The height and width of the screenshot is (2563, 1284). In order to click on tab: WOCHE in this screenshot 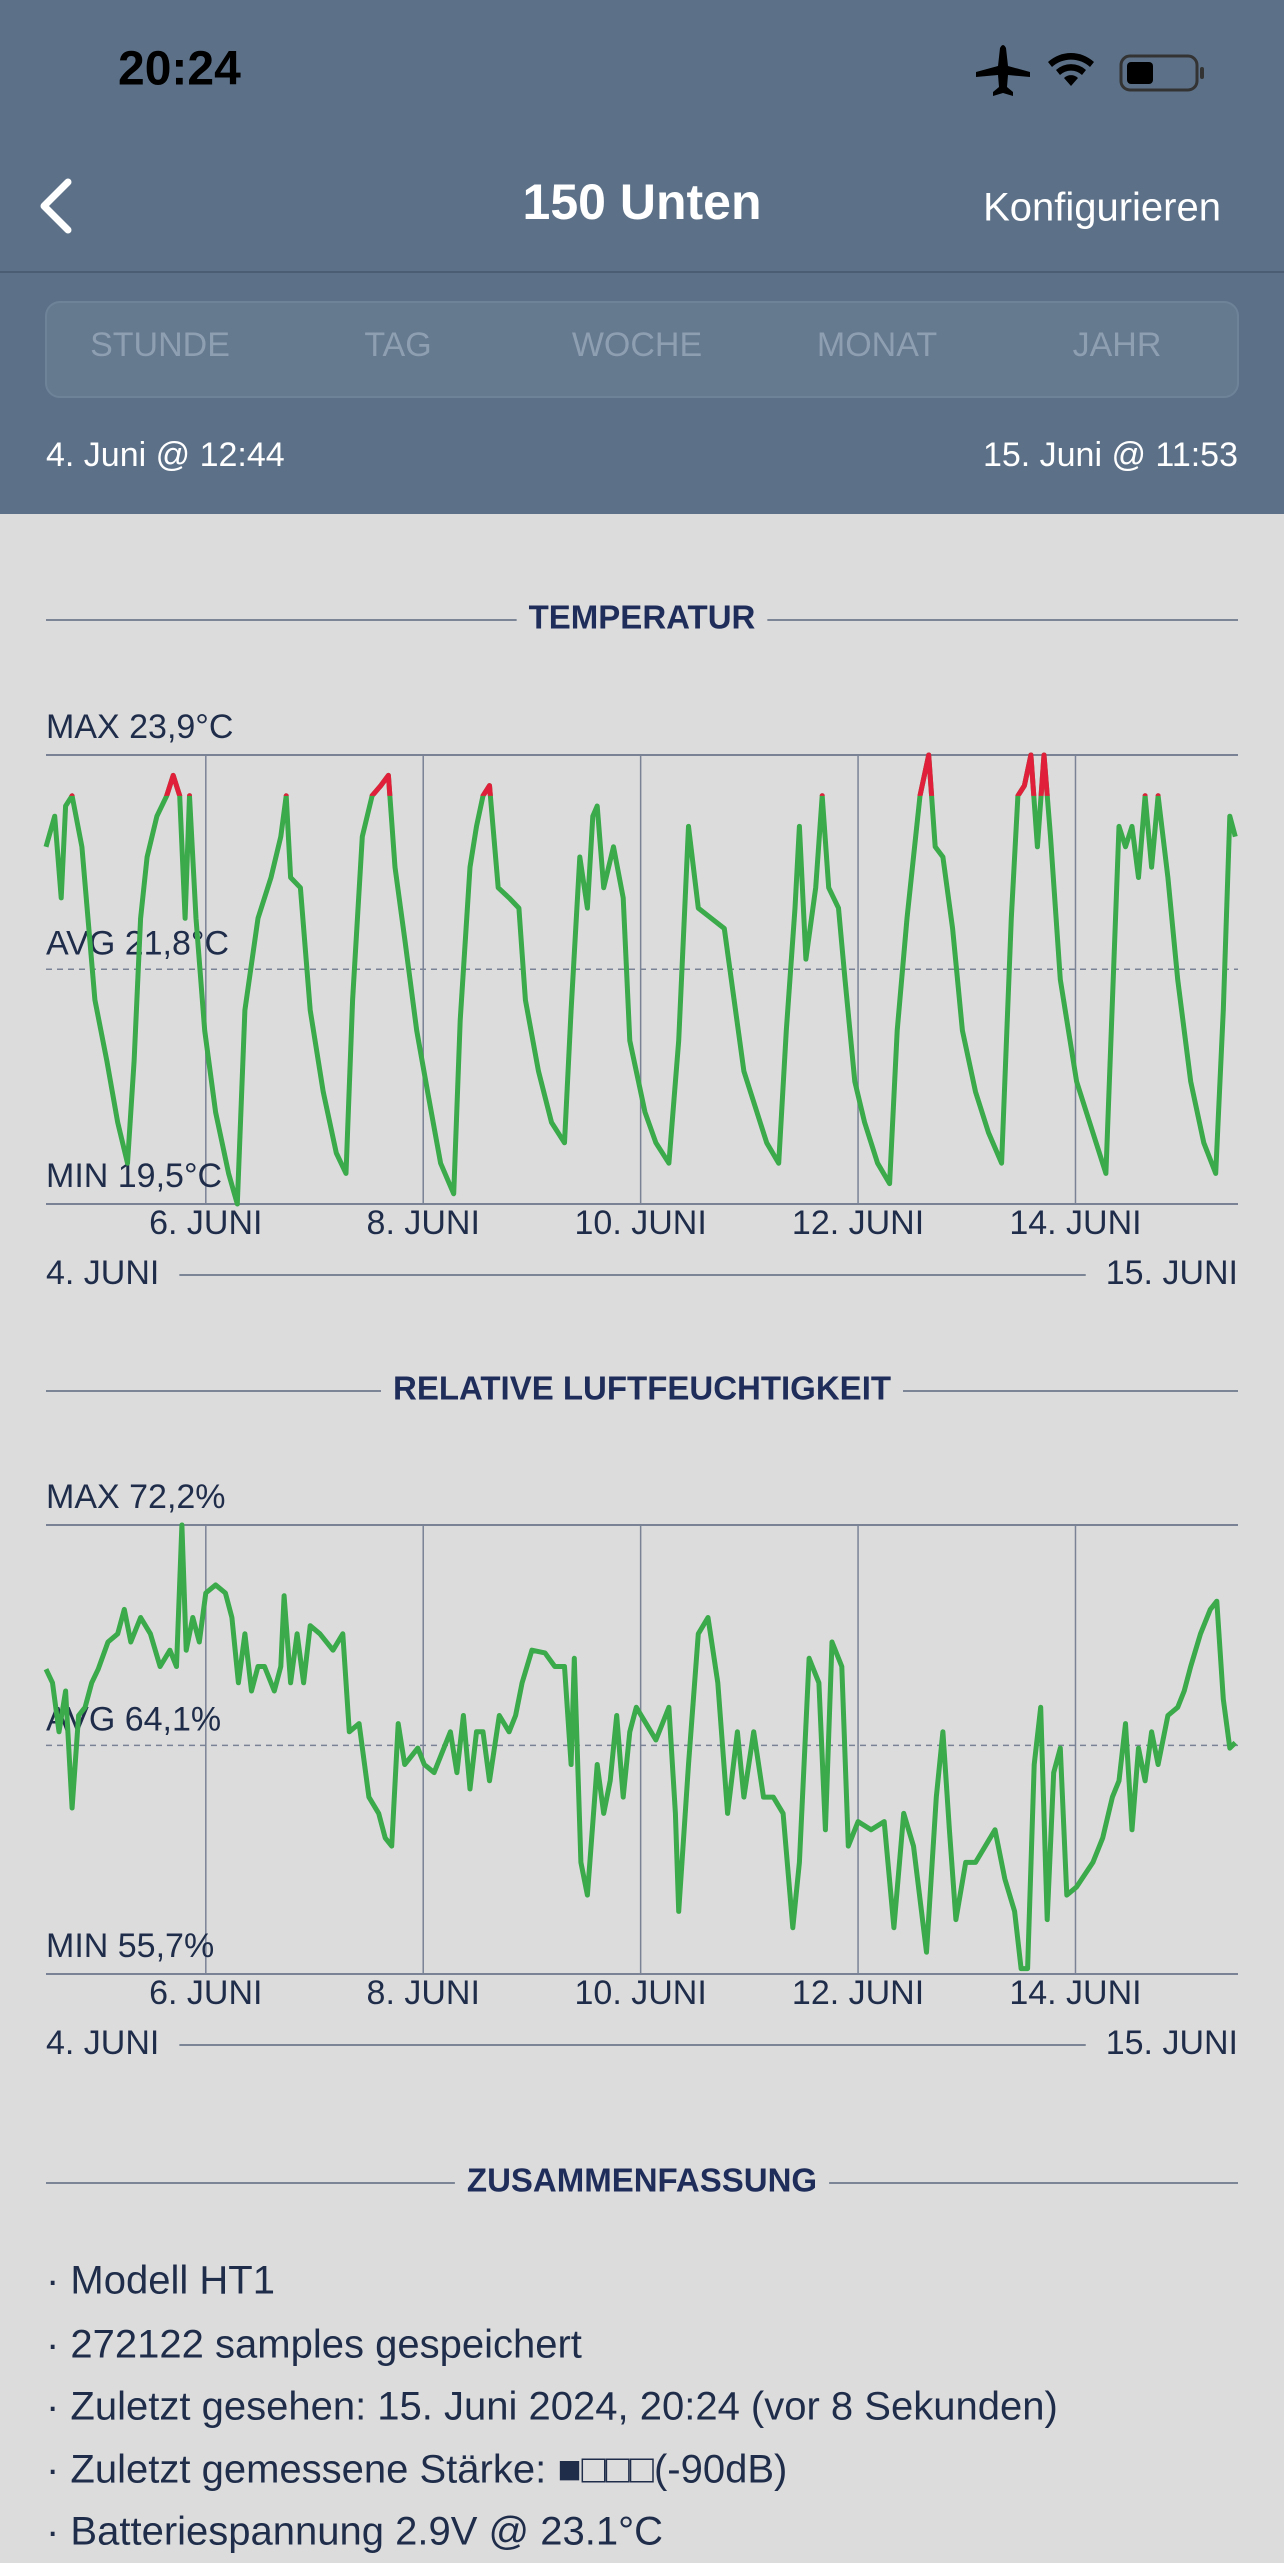, I will do `click(637, 345)`.